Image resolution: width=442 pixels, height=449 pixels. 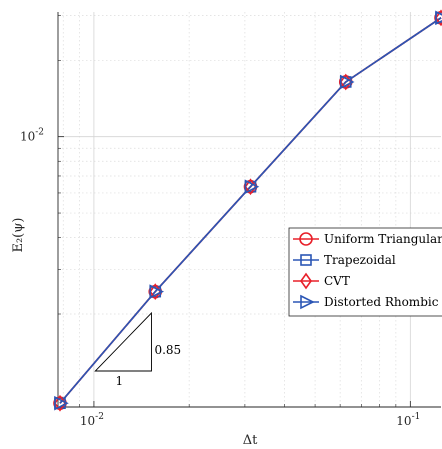 I want to click on slope-triangle-shape, so click(x=123, y=341).